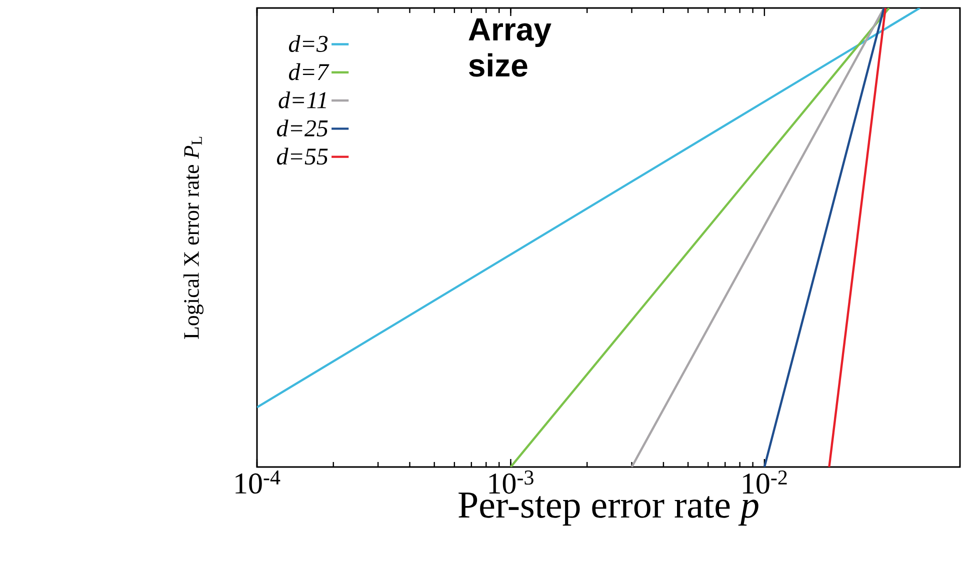  Describe the element at coordinates (765, 482) in the screenshot. I see `x-tick-label: 10$^{-2}$` at that location.